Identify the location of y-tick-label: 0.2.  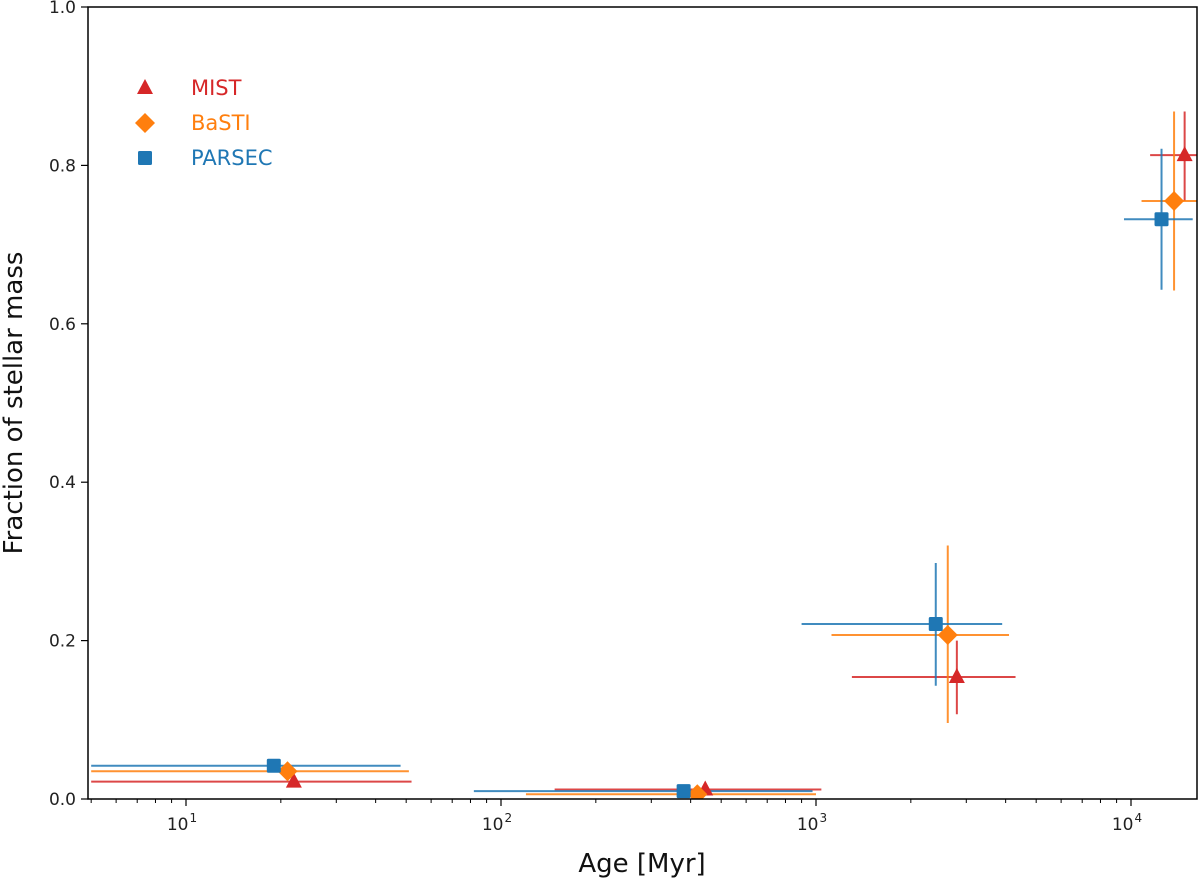
(62, 642).